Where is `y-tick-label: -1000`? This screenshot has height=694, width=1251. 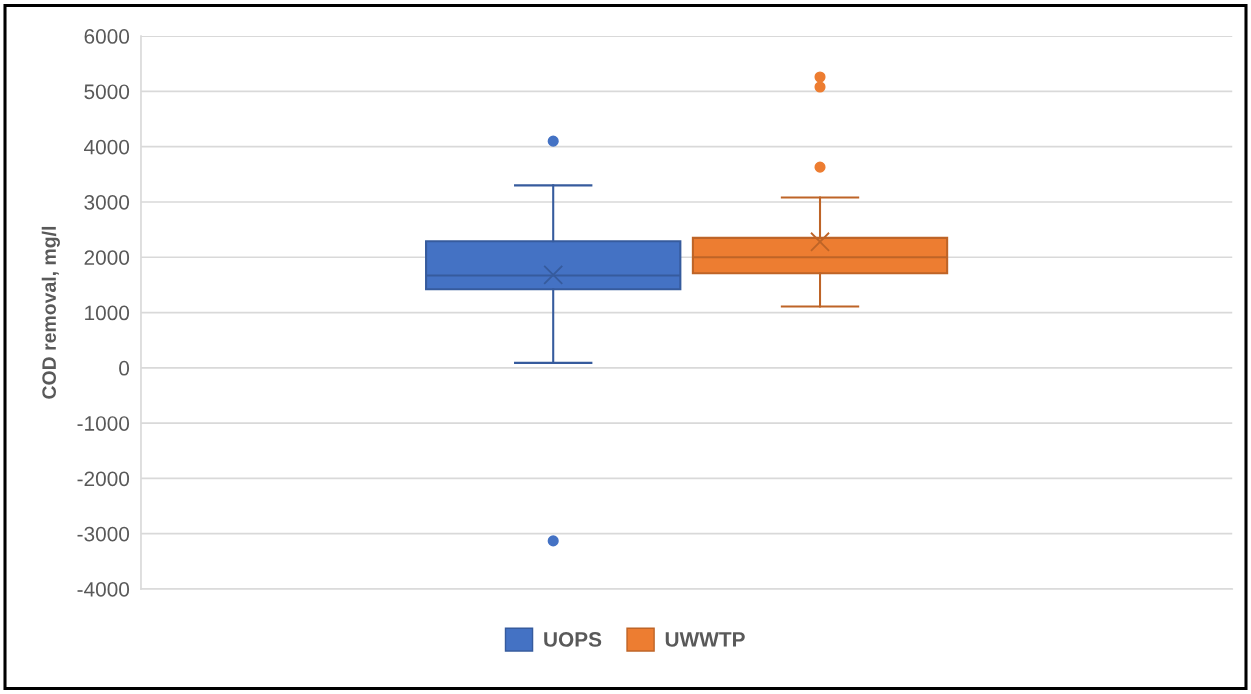 y-tick-label: -1000 is located at coordinates (103, 423).